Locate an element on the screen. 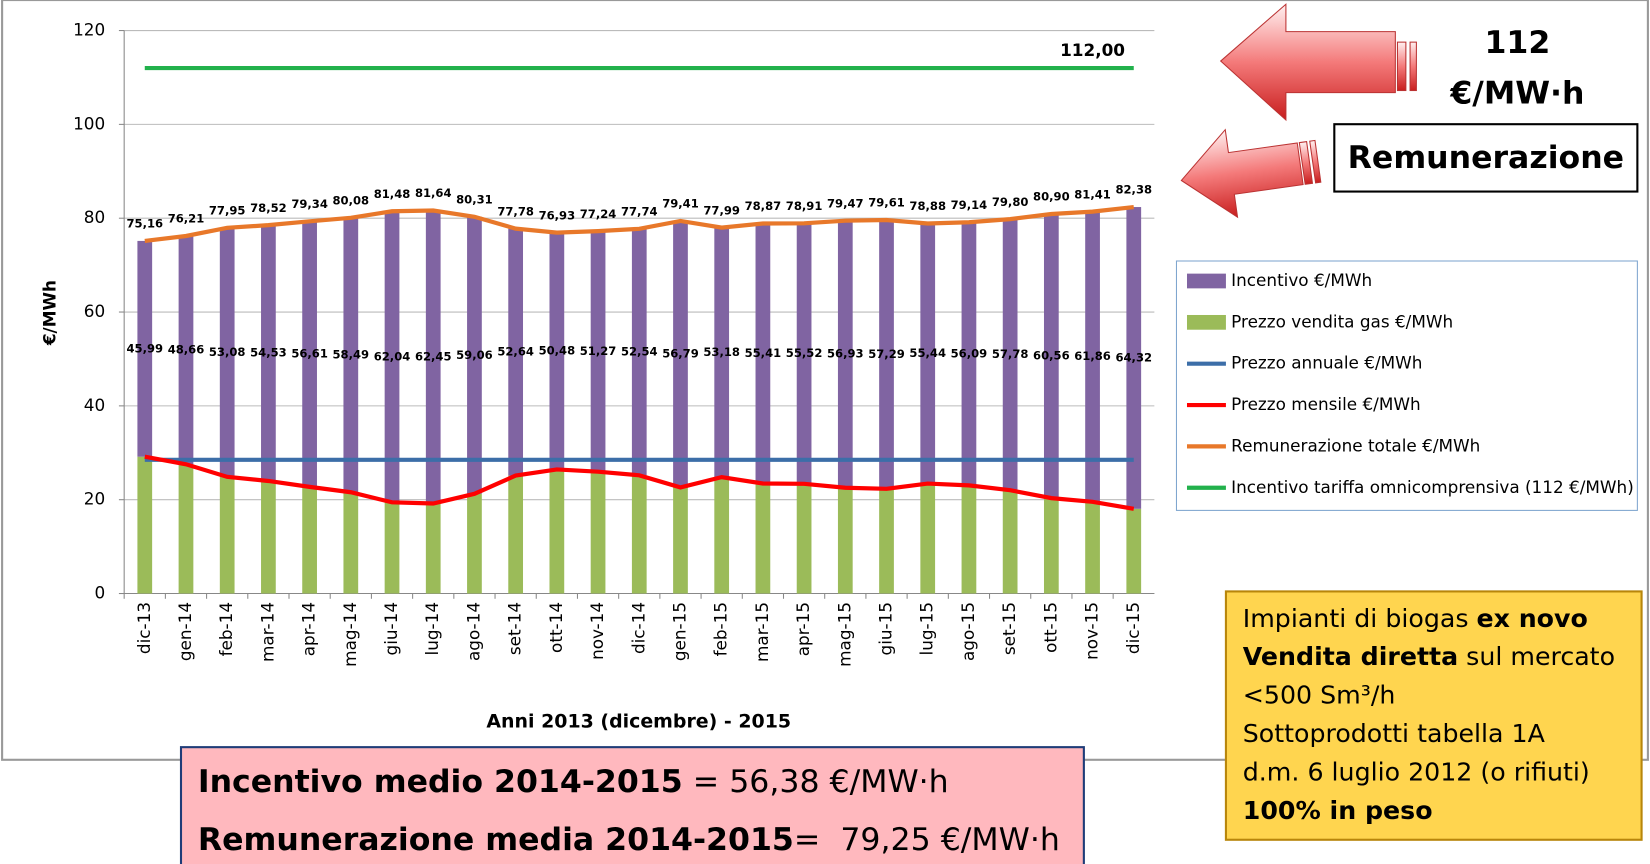  data-label: 54,53 is located at coordinates (268, 353).